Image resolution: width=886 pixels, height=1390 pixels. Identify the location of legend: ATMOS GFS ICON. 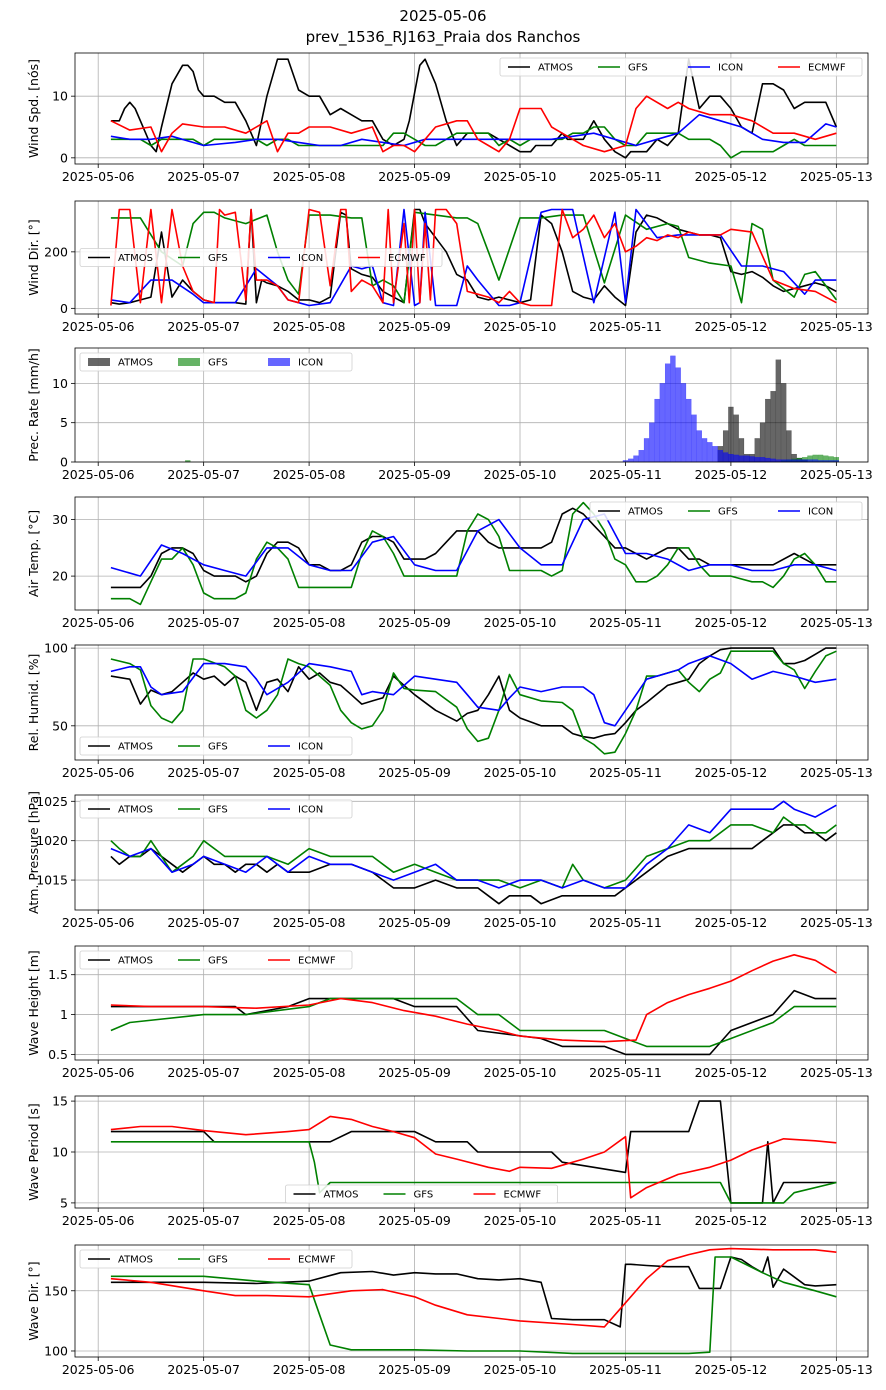
(216, 362).